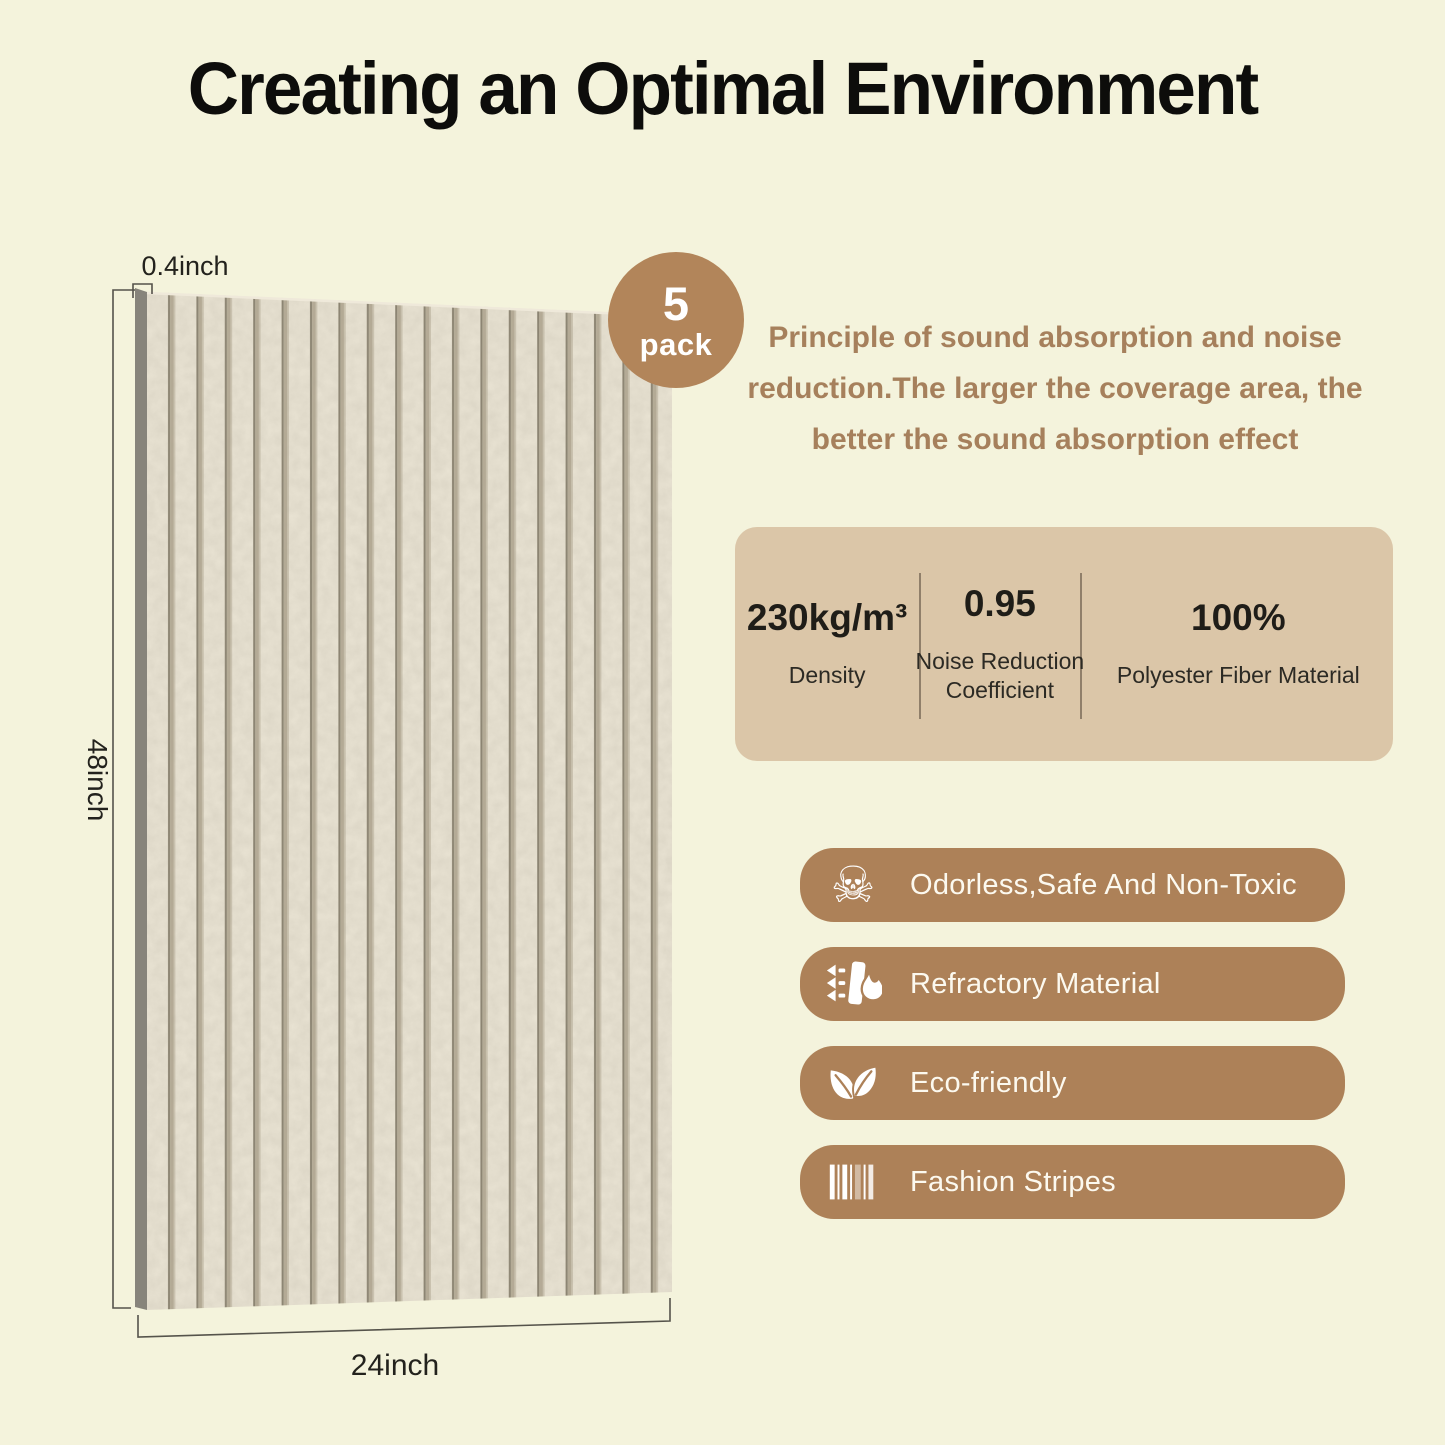 Image resolution: width=1445 pixels, height=1445 pixels. What do you see at coordinates (123, 799) in the screenshot?
I see `height-dimension-line` at bounding box center [123, 799].